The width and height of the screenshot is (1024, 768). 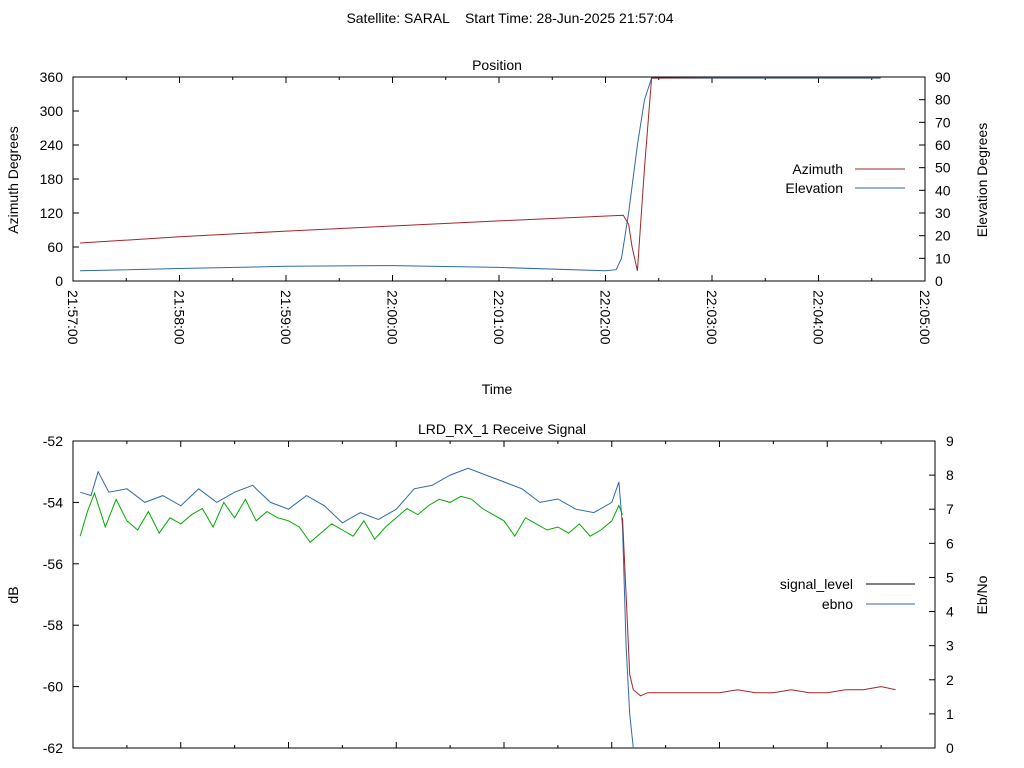 I want to click on signal-y2-tick-label: 3, so click(x=950, y=646).